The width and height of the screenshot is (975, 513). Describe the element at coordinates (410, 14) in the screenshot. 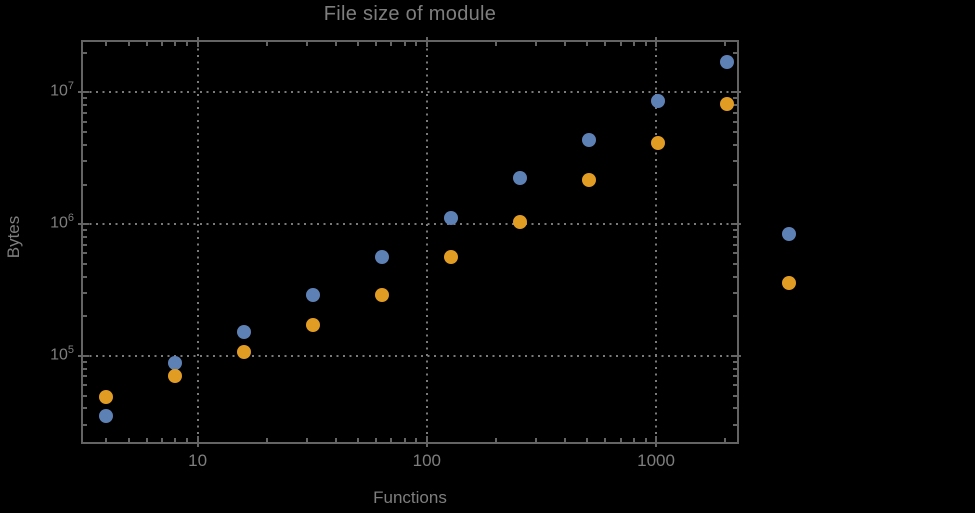

I see `chart-title: File size of module` at that location.